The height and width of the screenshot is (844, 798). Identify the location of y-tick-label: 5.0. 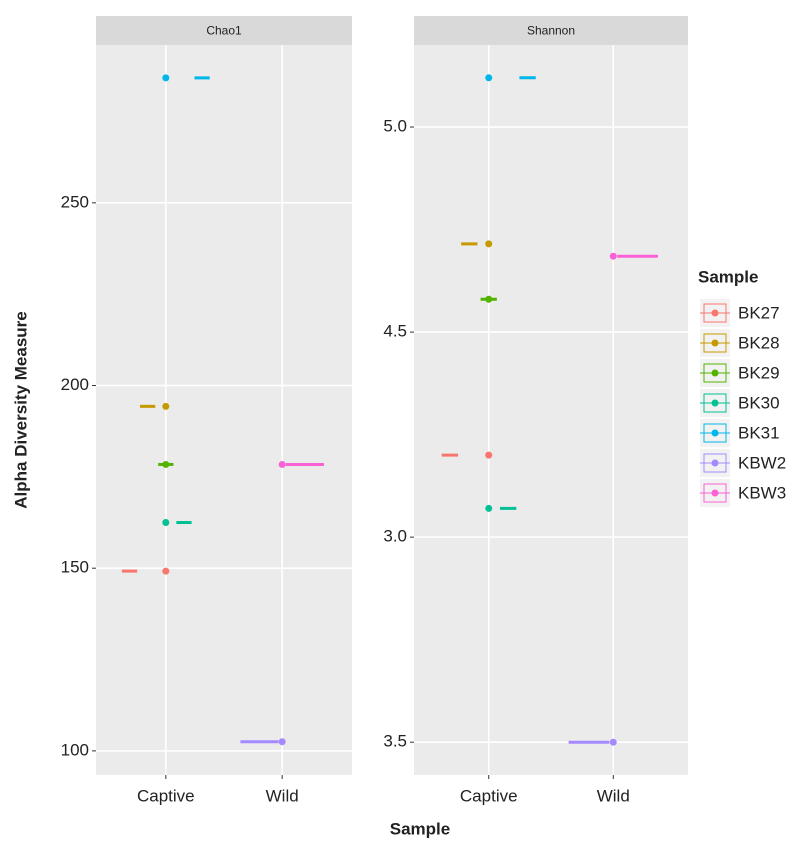
(395, 126).